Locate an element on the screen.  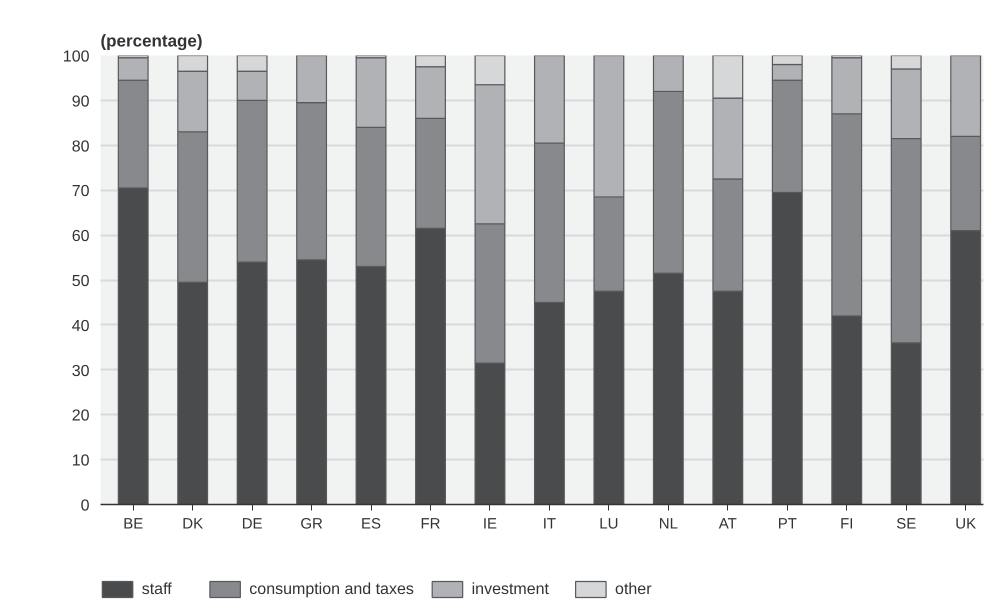
legend-label: staff is located at coordinates (157, 589).